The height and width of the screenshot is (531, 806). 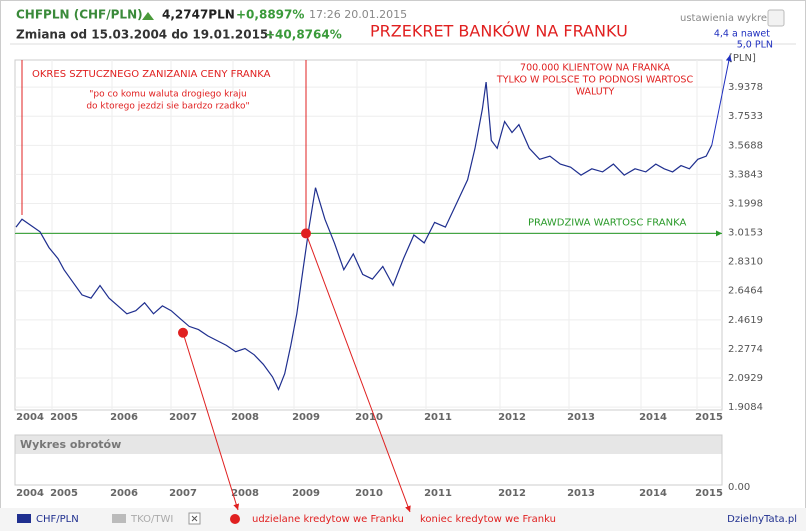 I want to click on settings-button, so click(x=776, y=18).